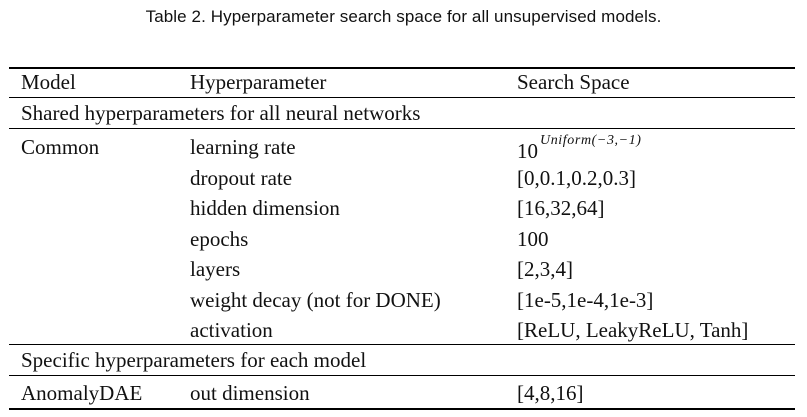  Describe the element at coordinates (550, 393) in the screenshot. I see `search-space-cell: [4,8,16]` at that location.